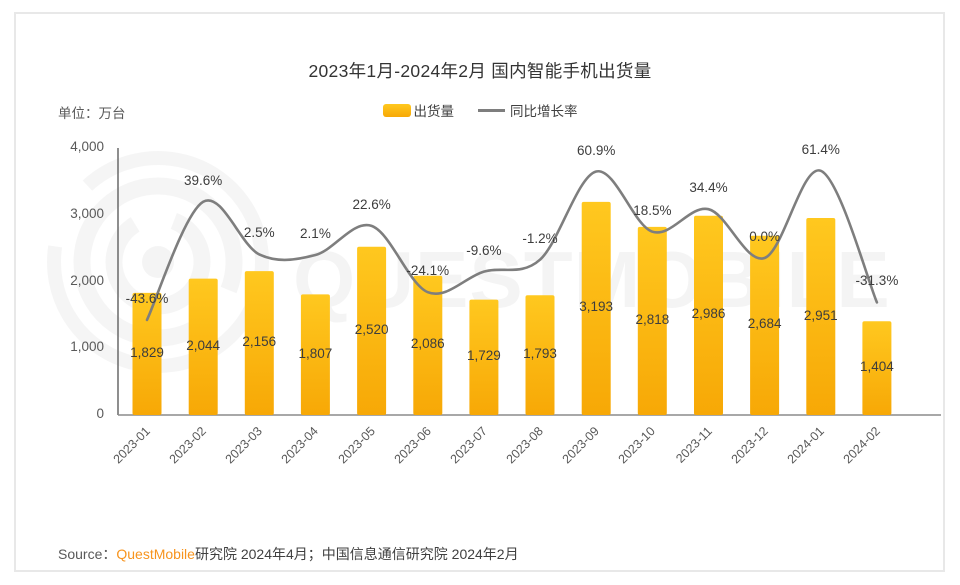 The width and height of the screenshot is (960, 585). Describe the element at coordinates (480, 71) in the screenshot. I see `chart-title: 2023年1月-2024年2月 国内智能手机出货量` at that location.